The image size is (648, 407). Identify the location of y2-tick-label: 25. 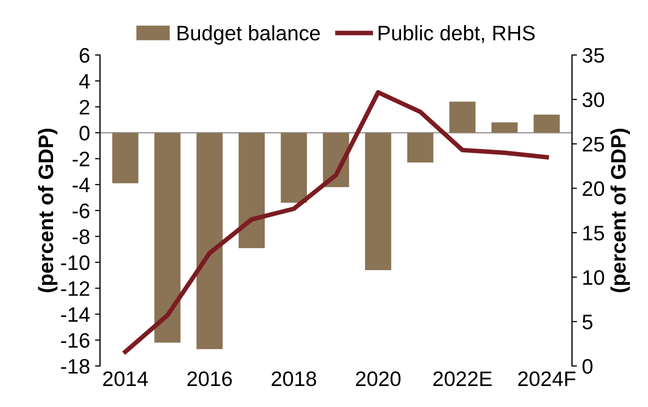
(593, 144).